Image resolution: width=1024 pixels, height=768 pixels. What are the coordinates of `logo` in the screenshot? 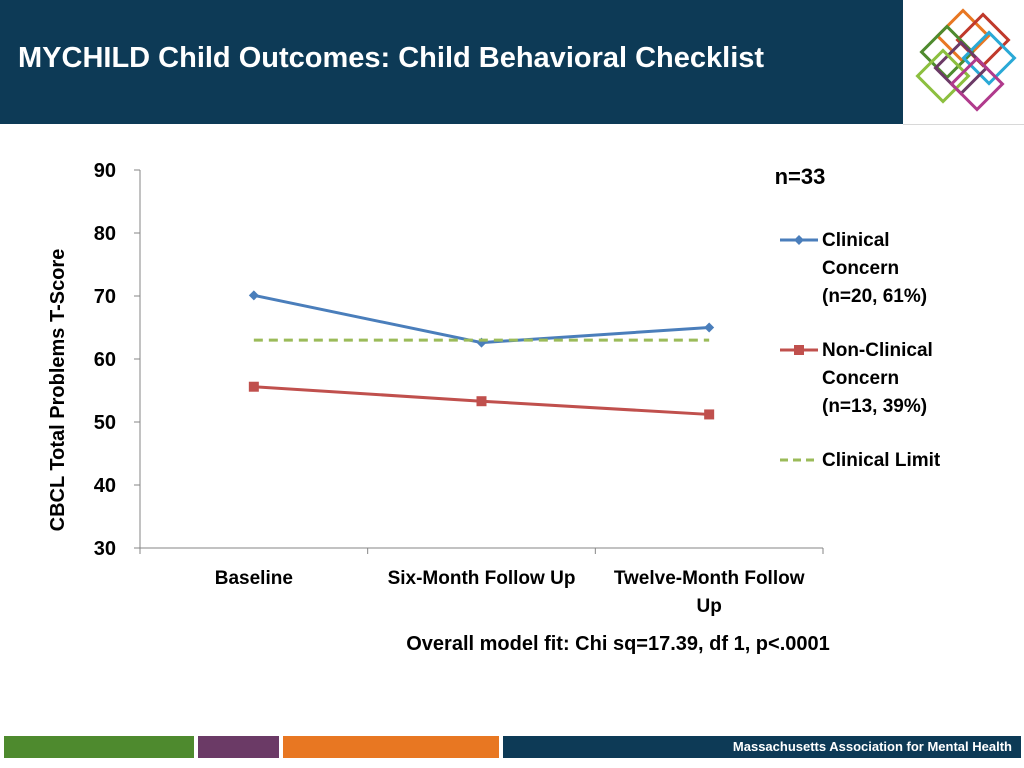 It's located at (963, 62).